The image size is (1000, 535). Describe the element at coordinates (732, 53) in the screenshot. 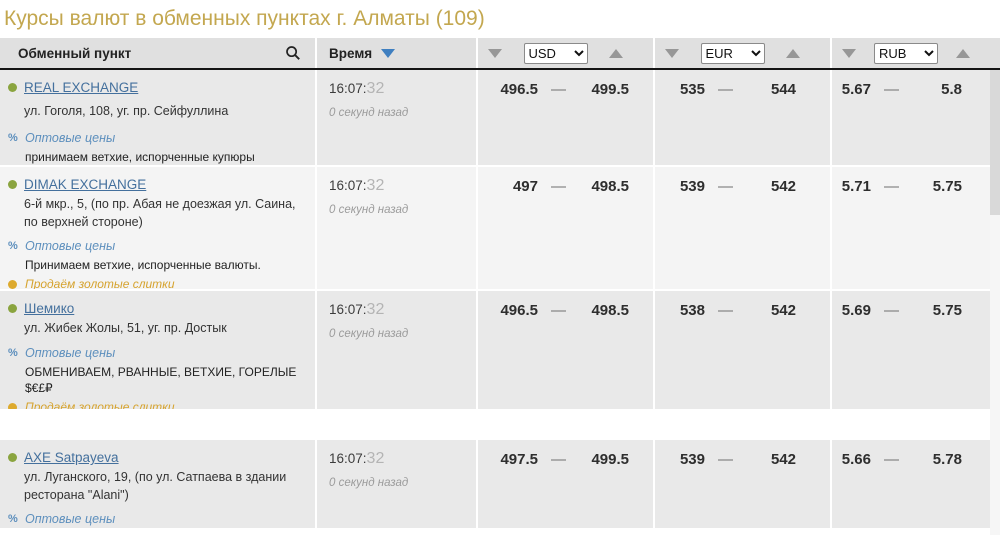

I see `eur-currency-select: EUR` at that location.